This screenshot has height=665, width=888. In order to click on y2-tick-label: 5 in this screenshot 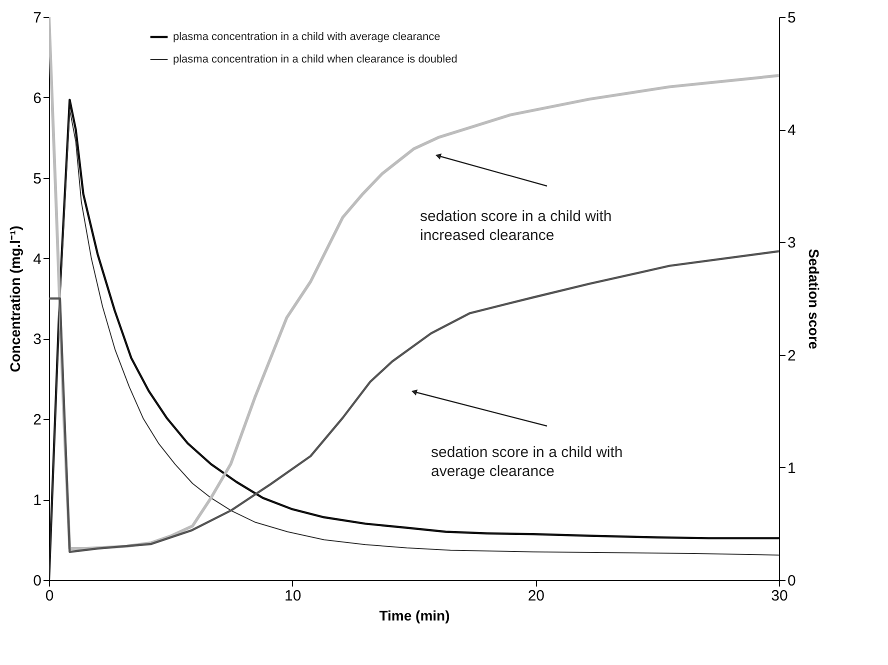, I will do `click(792, 18)`.